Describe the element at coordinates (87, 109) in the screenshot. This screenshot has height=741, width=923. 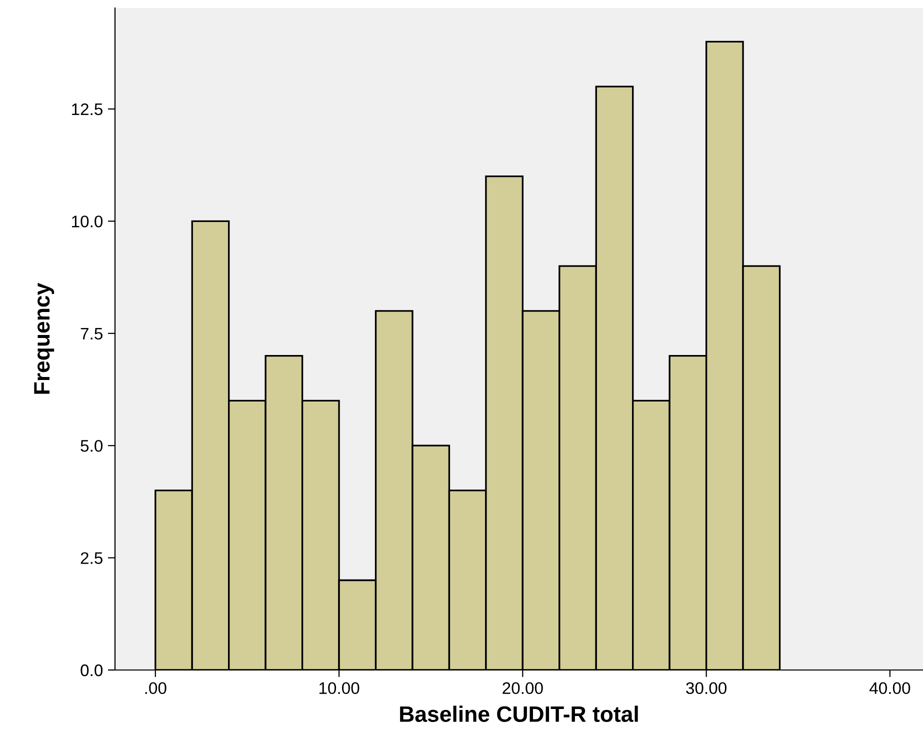
I see `y-tick-label: 12.5` at that location.